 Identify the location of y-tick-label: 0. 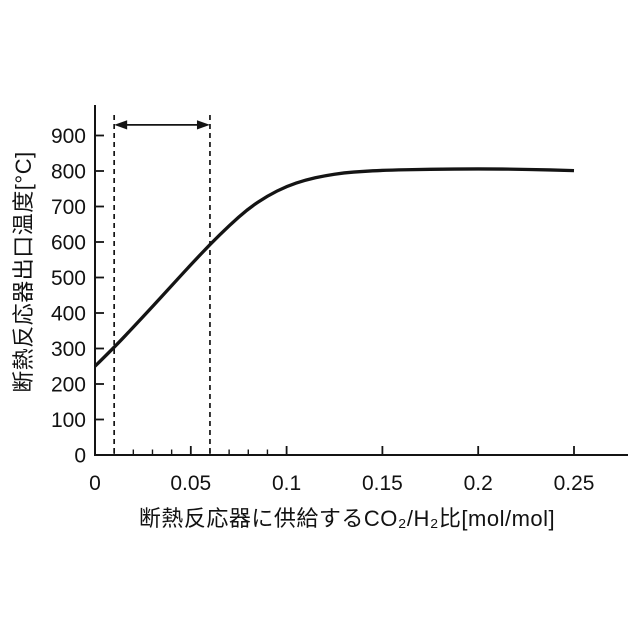
(80, 456).